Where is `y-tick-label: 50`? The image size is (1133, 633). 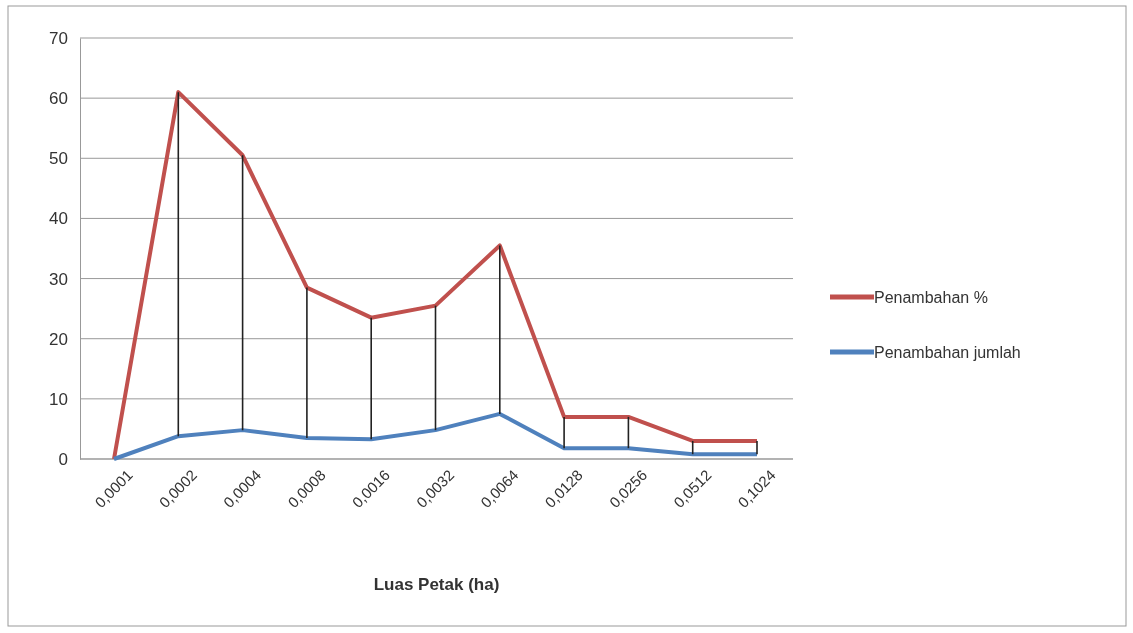
y-tick-label: 50 is located at coordinates (58, 159).